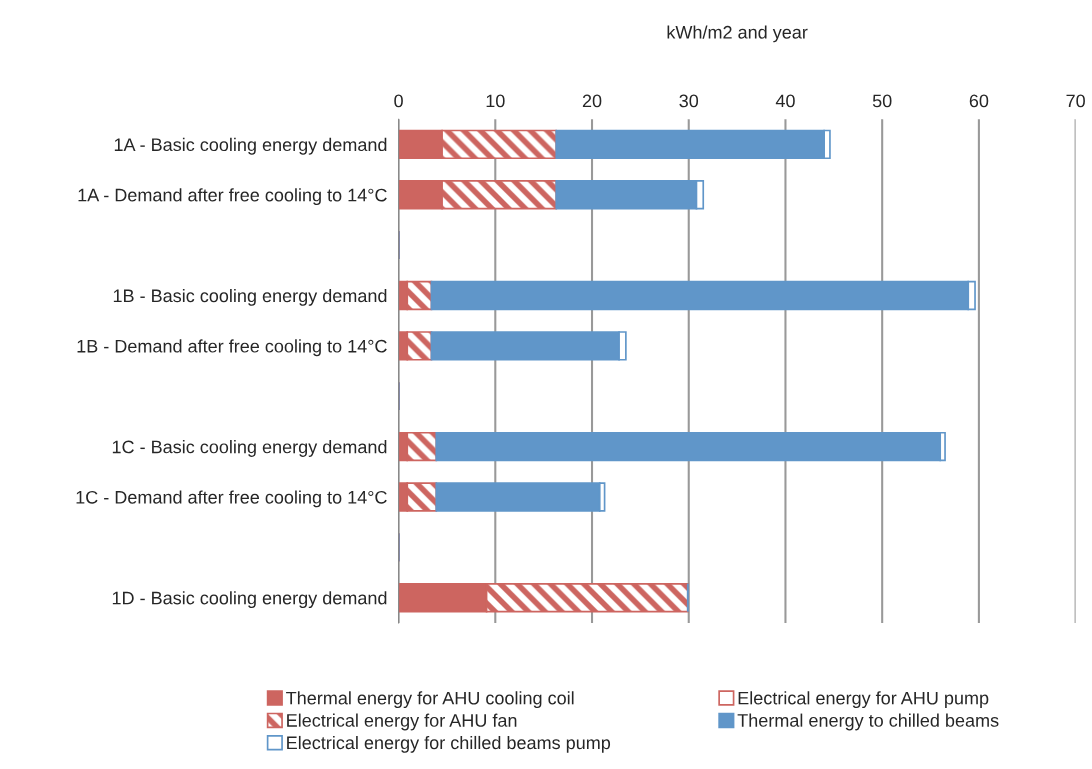 The height and width of the screenshot is (769, 1092). I want to click on x-tick-label: 60, so click(979, 101).